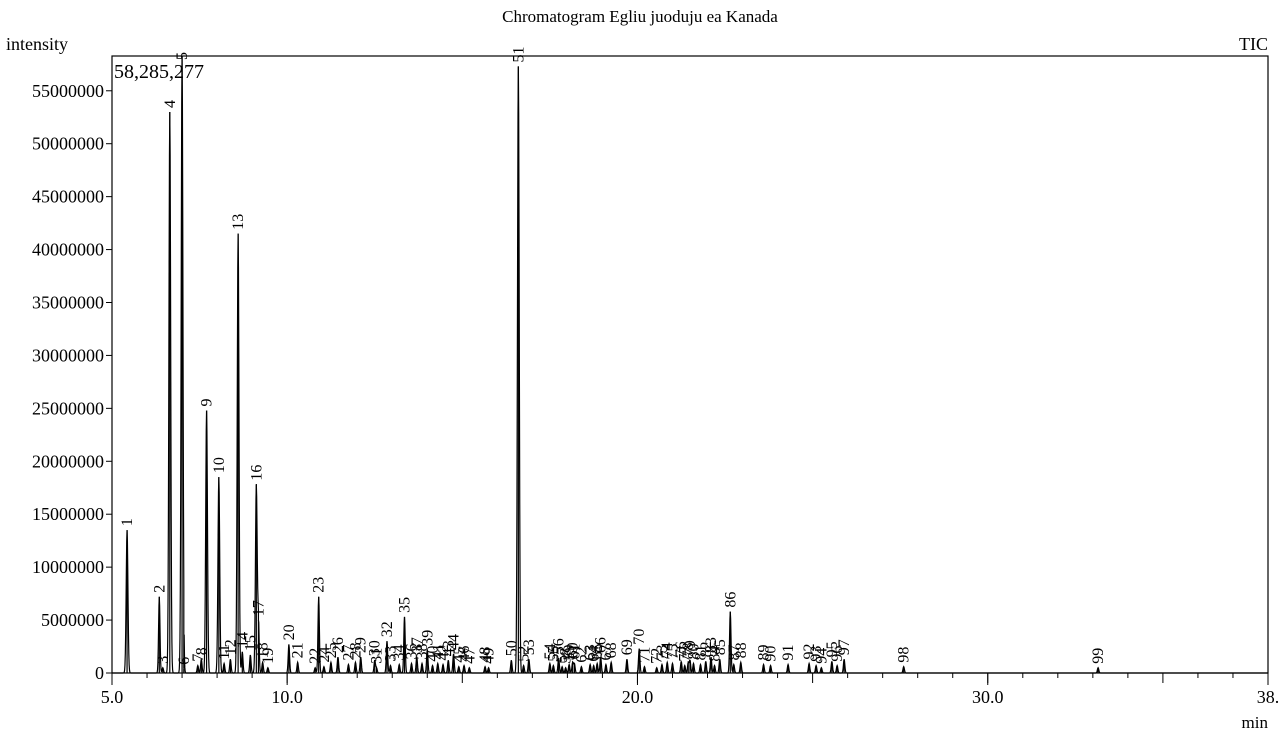  What do you see at coordinates (601, 645) in the screenshot?
I see `peak-label-66: 66` at bounding box center [601, 645].